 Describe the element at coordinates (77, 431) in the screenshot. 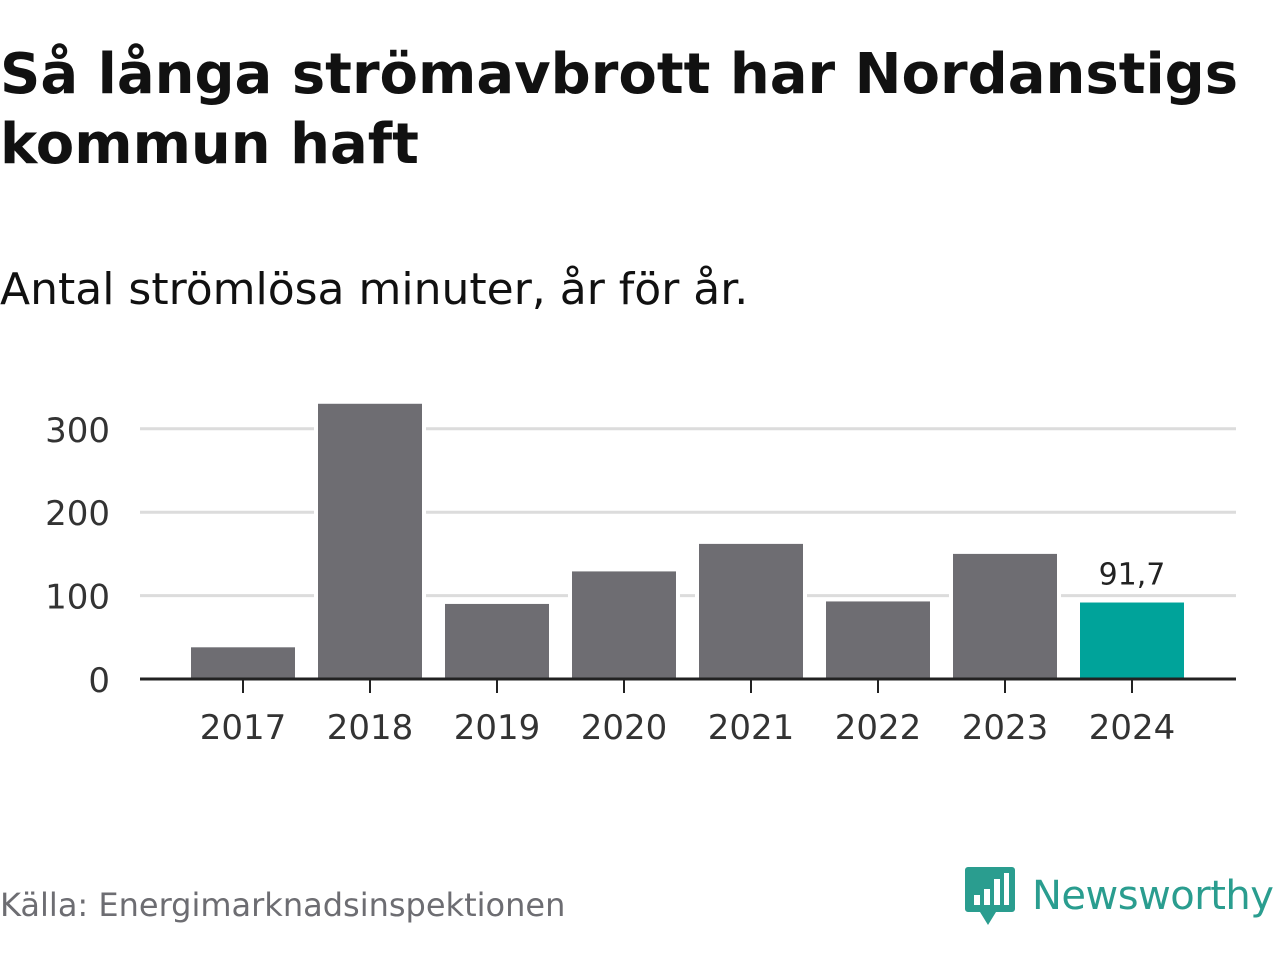

I see `y-tick-label: 300` at that location.